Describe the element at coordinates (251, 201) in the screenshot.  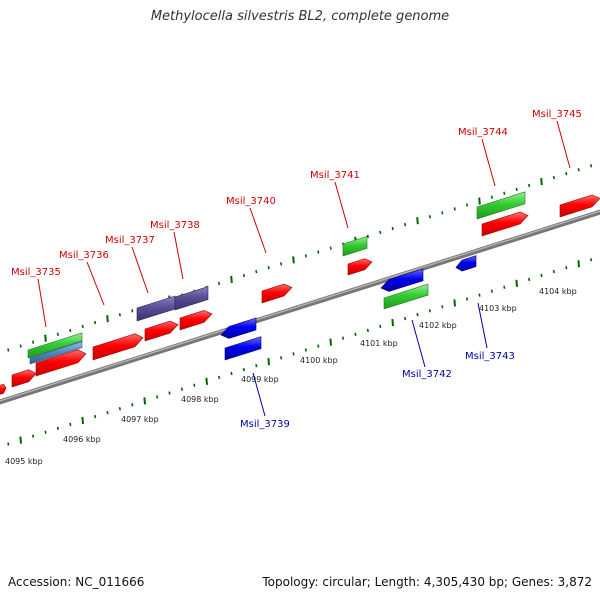
I see `gene-label: Msil_3740` at that location.